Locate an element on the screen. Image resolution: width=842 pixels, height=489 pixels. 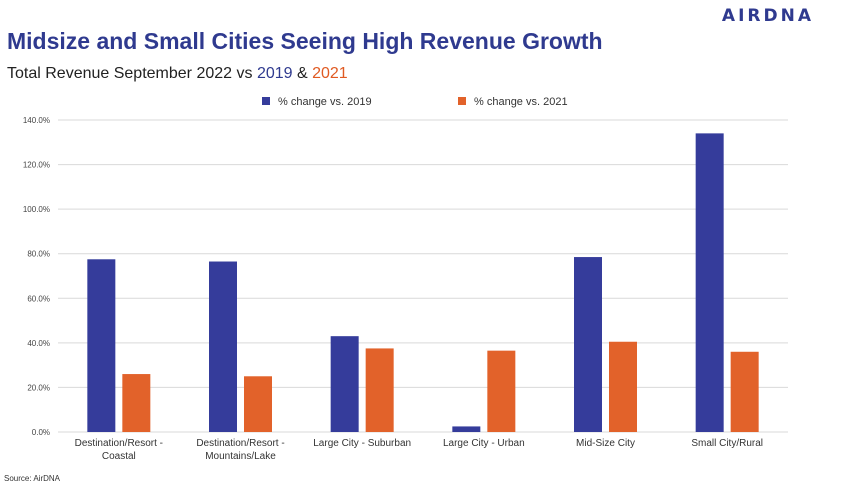
x-tick-label: Mid-Size City is located at coordinates (605, 443).